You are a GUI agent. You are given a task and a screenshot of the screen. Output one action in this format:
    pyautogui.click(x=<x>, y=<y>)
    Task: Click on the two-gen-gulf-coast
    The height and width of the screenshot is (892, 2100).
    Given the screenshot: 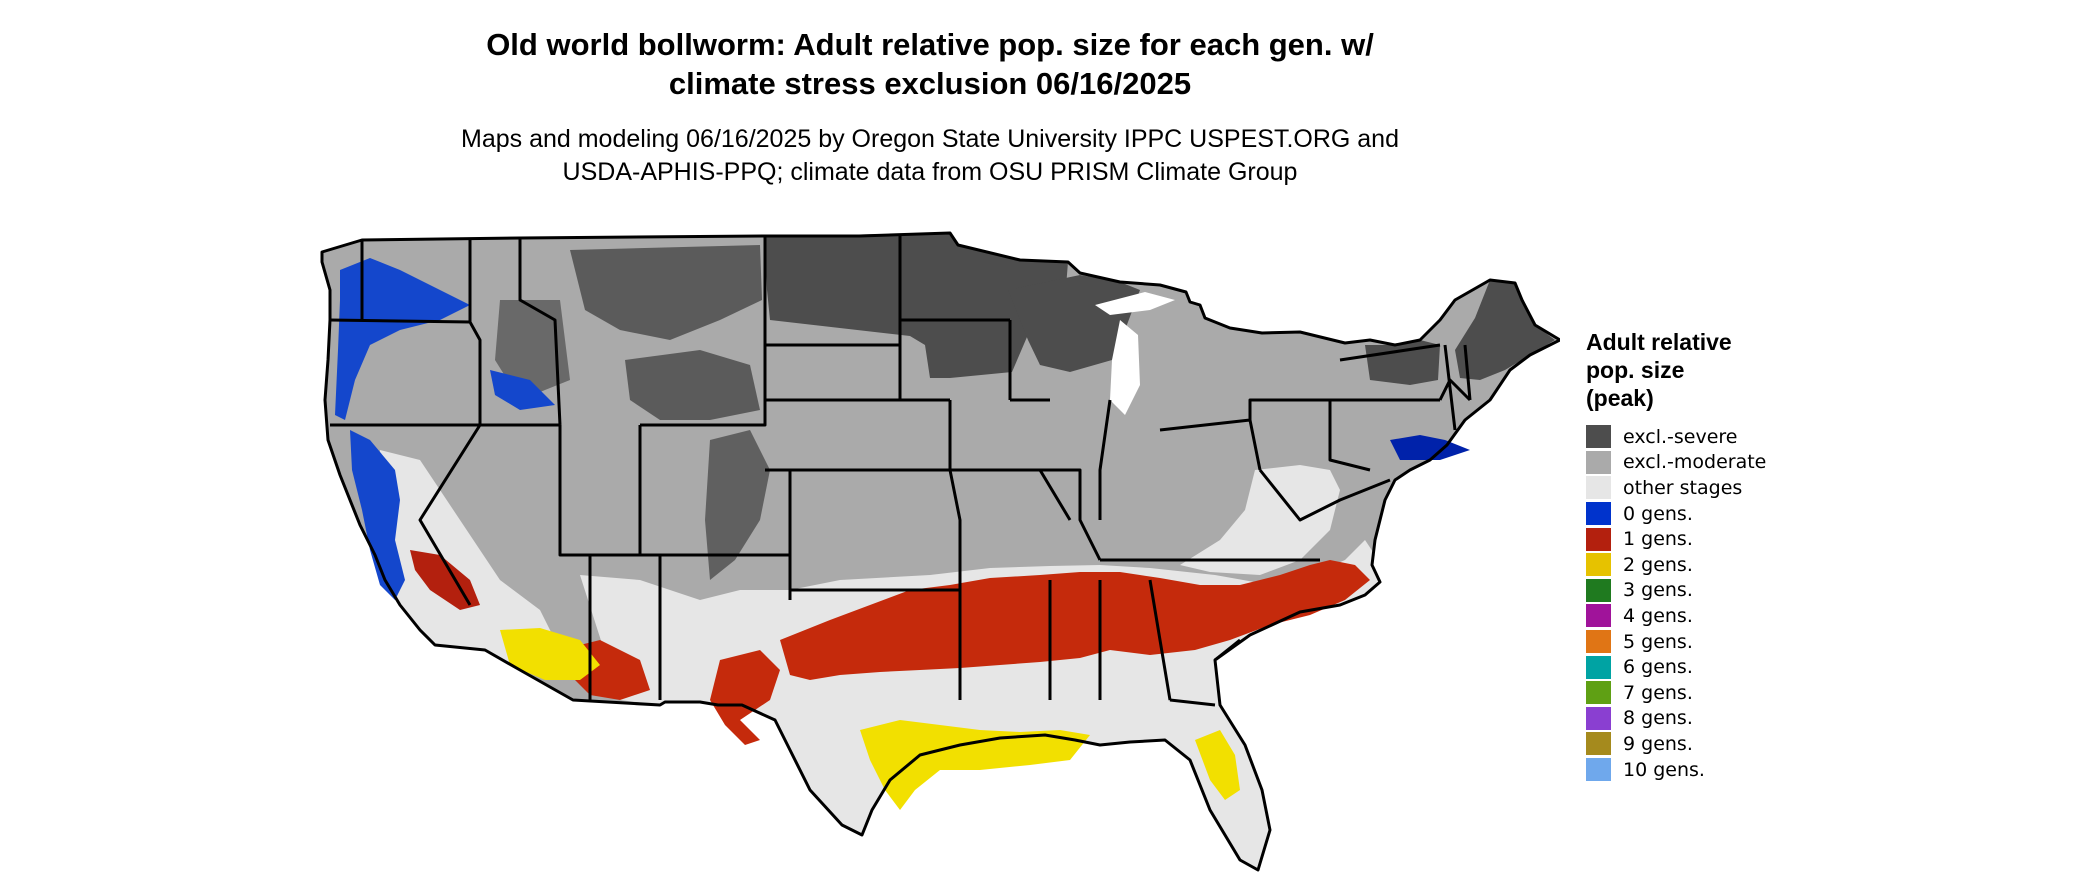 What is the action you would take?
    pyautogui.click(x=975, y=765)
    